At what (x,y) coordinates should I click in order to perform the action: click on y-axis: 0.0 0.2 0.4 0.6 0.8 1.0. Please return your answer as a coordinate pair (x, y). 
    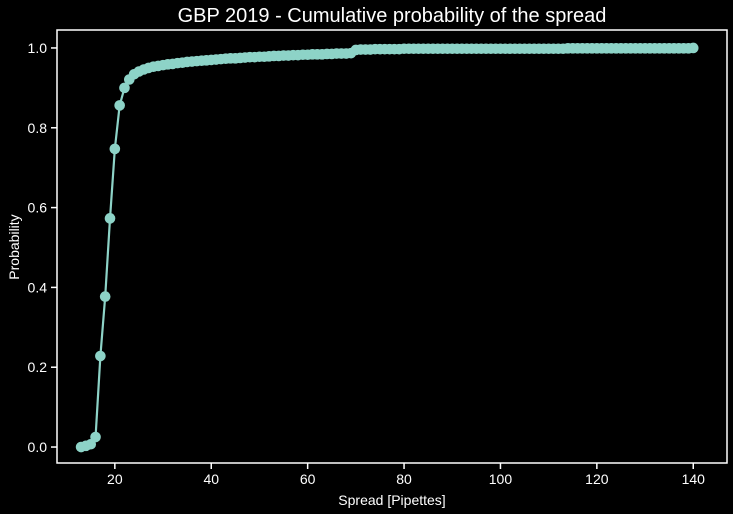
    Looking at the image, I should click on (42, 247).